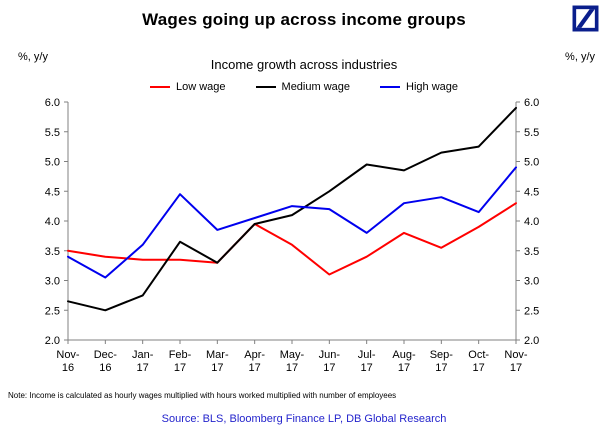 Image resolution: width=608 pixels, height=440 pixels. I want to click on deutsche-bank-logo-icon, so click(585, 18).